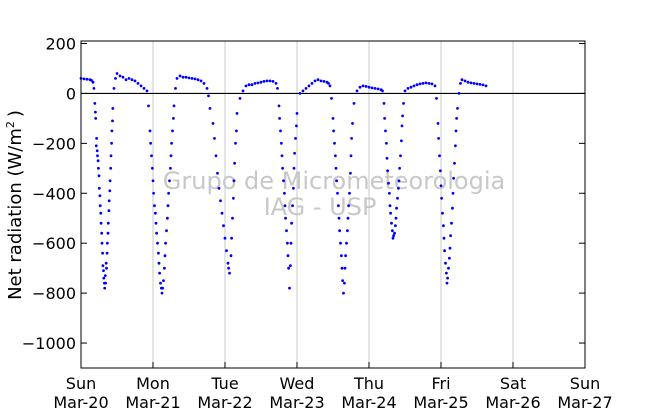 The image size is (650, 409). I want to click on y-tick-label: 0, so click(71, 93).